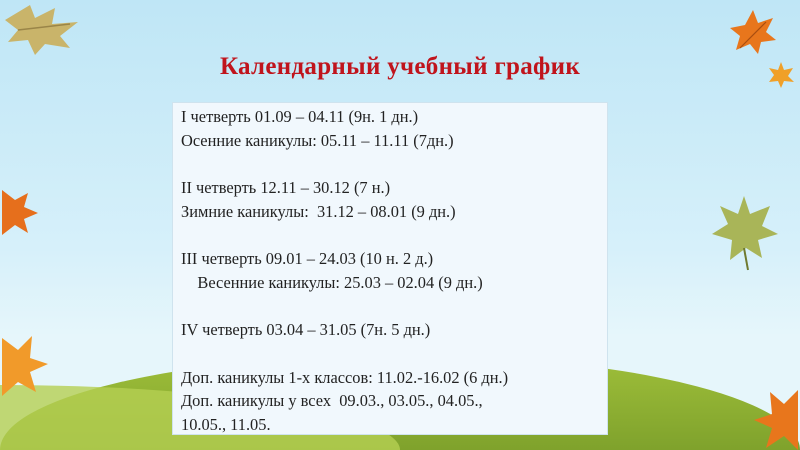  I want to click on leaf-bottom-left-icon, so click(25, 366).